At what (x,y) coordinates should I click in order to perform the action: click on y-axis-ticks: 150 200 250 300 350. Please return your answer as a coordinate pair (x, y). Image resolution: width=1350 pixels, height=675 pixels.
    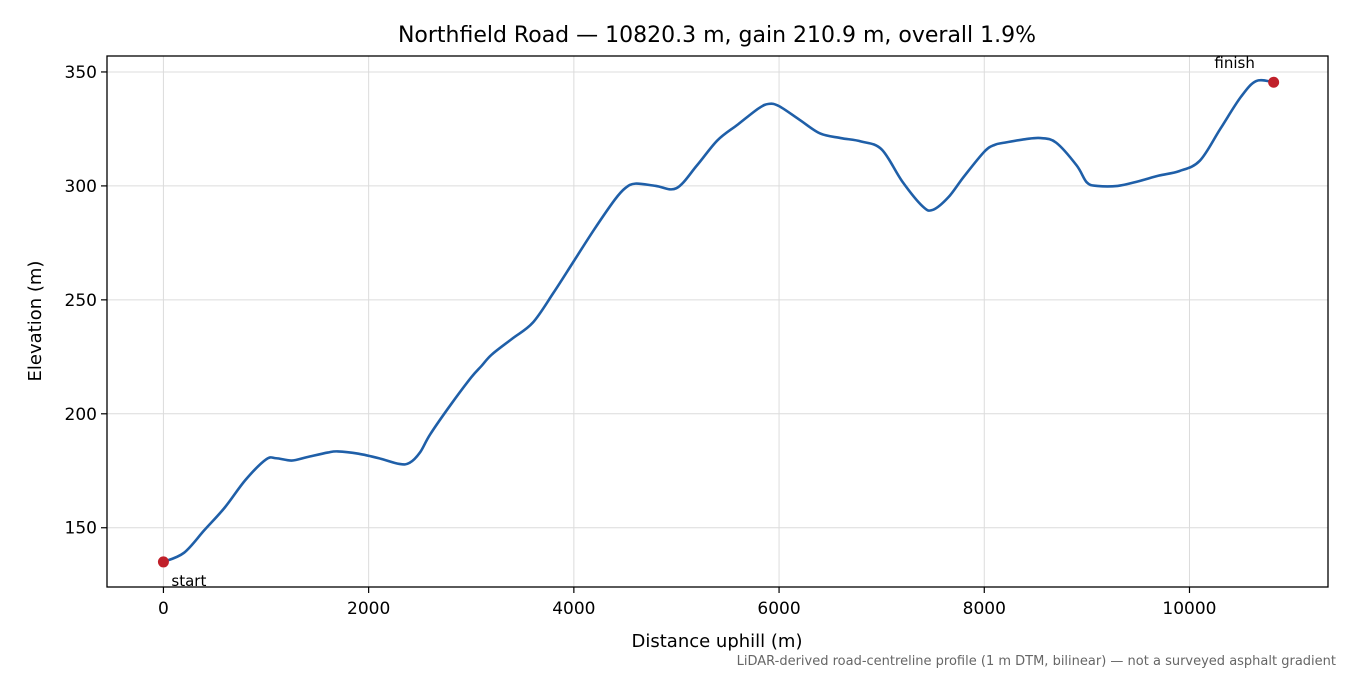
    Looking at the image, I should click on (86, 301).